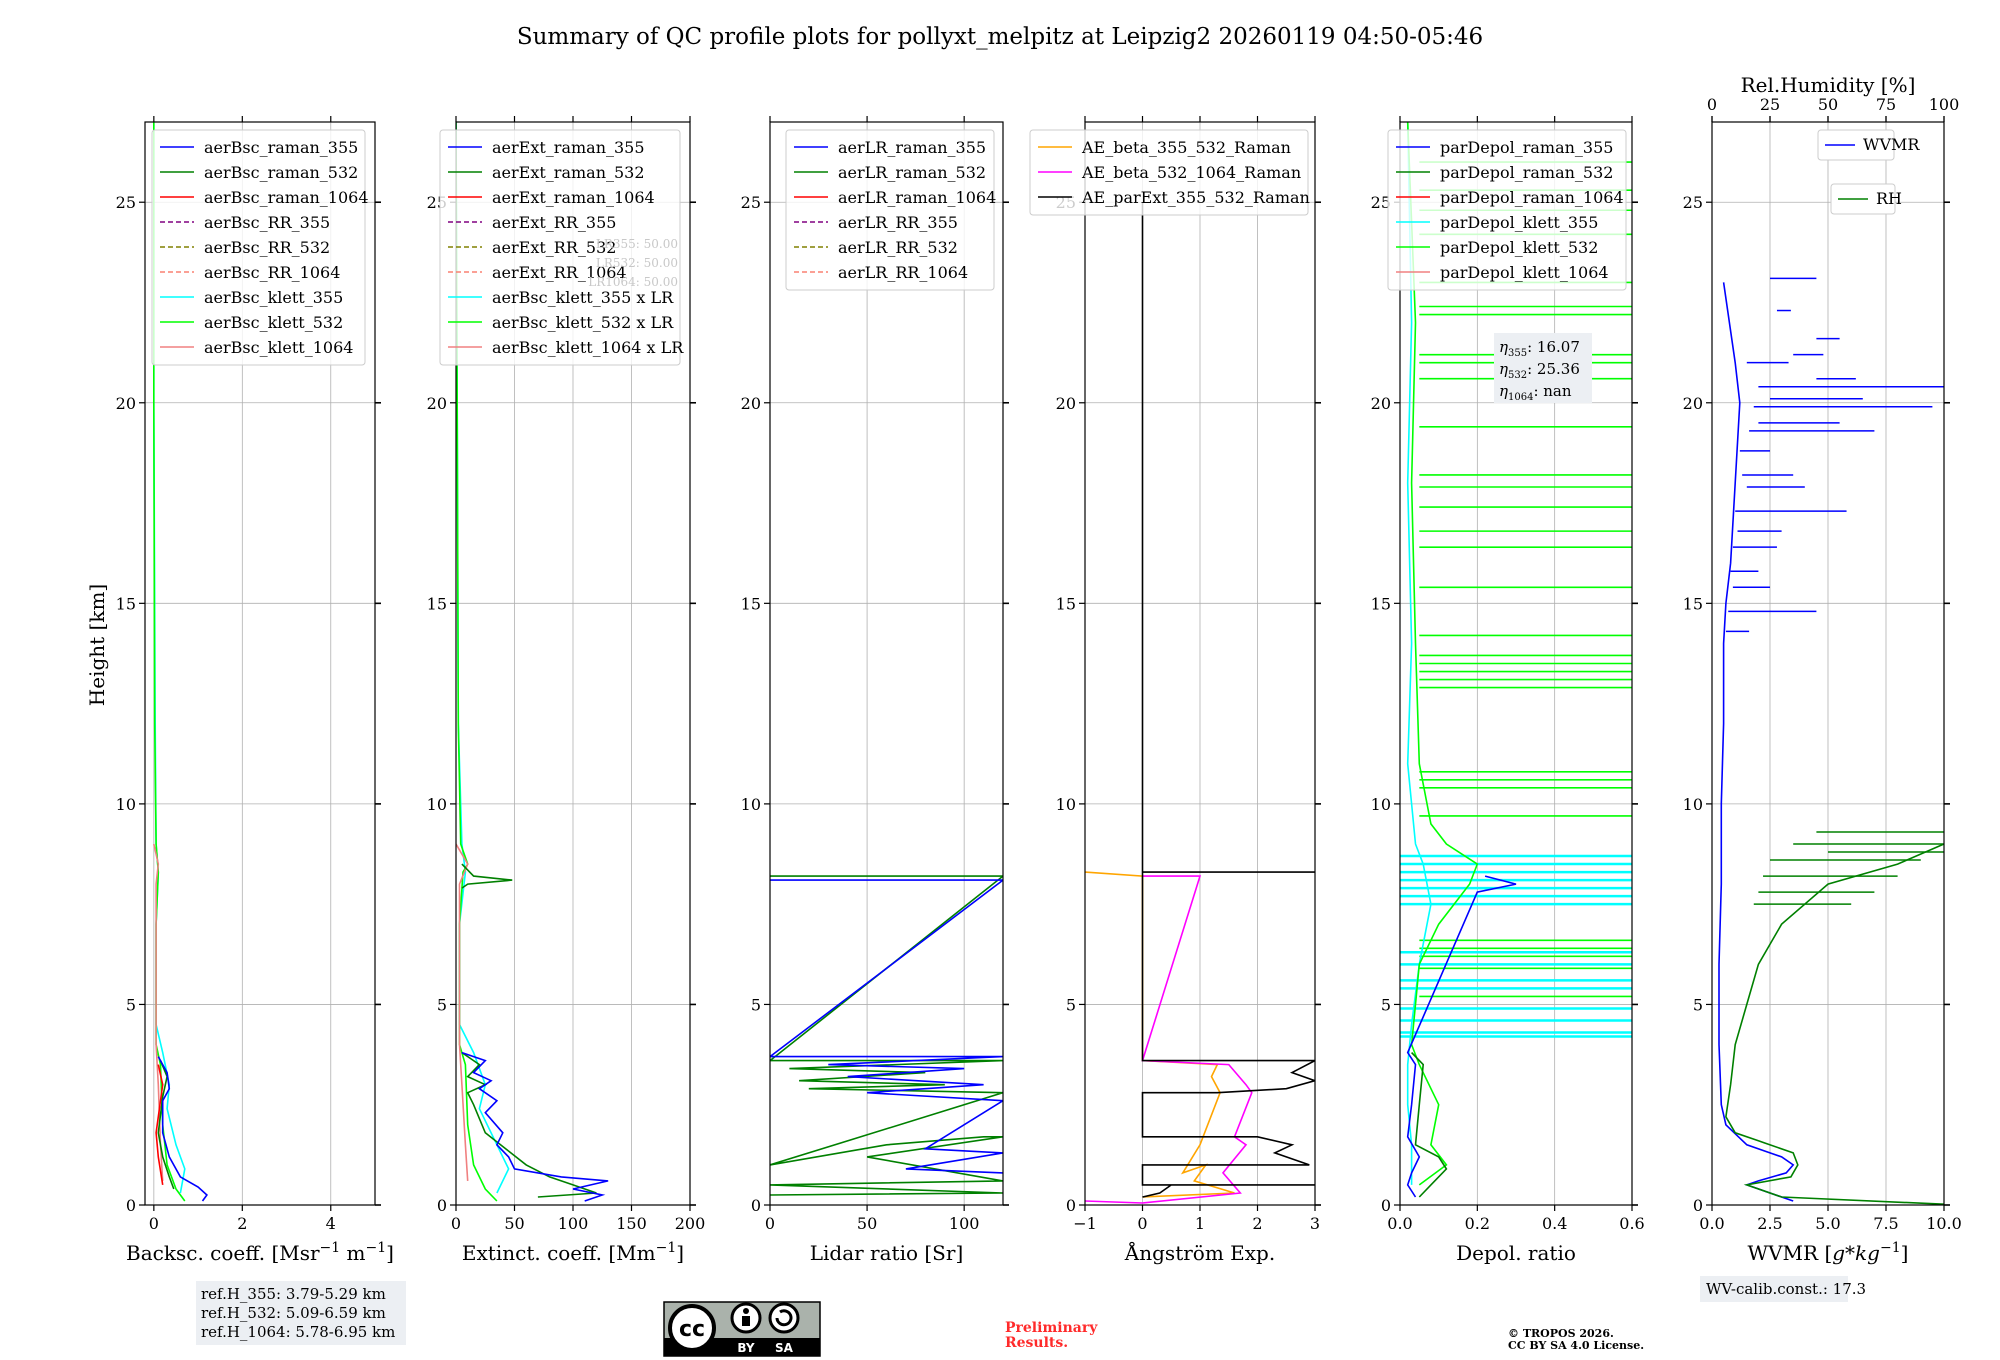 This screenshot has width=2000, height=1360. What do you see at coordinates (554, 222) in the screenshot?
I see `legend-label: aerExt_RR_355` at bounding box center [554, 222].